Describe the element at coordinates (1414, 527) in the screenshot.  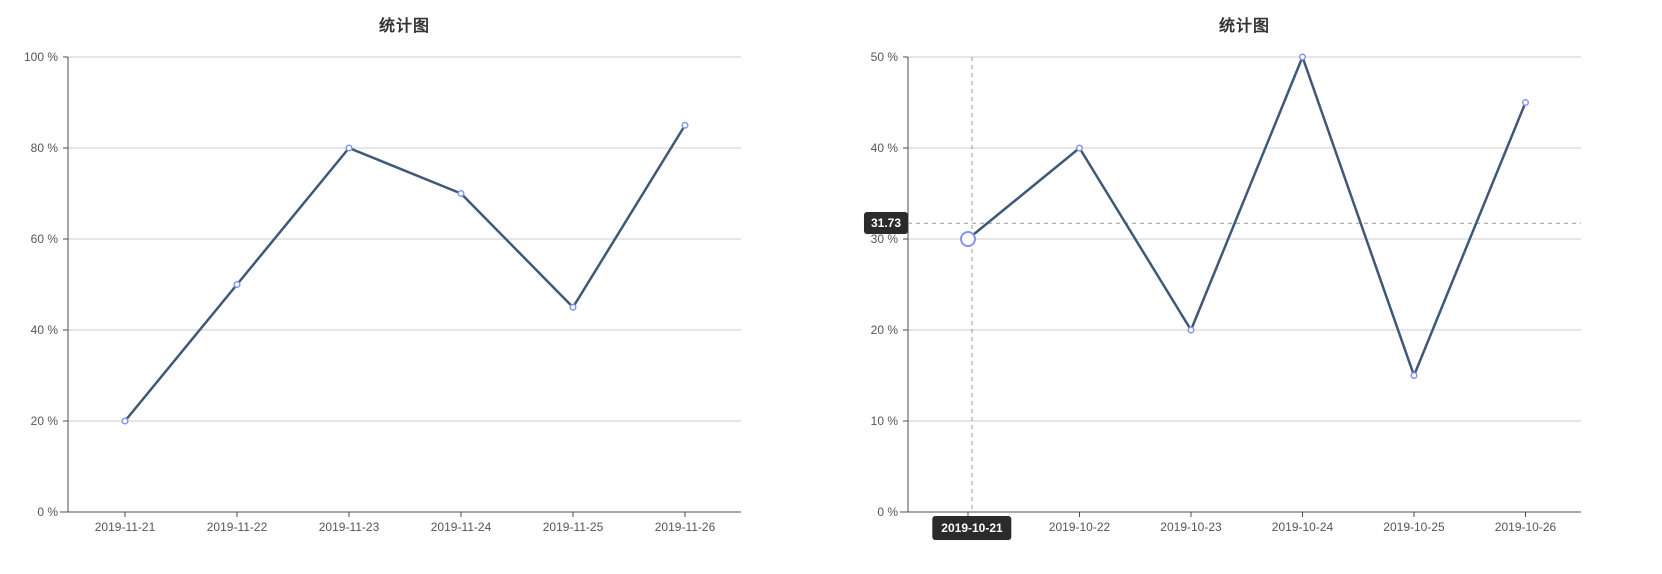
I see `x-axis-label: 2019-10-25` at that location.